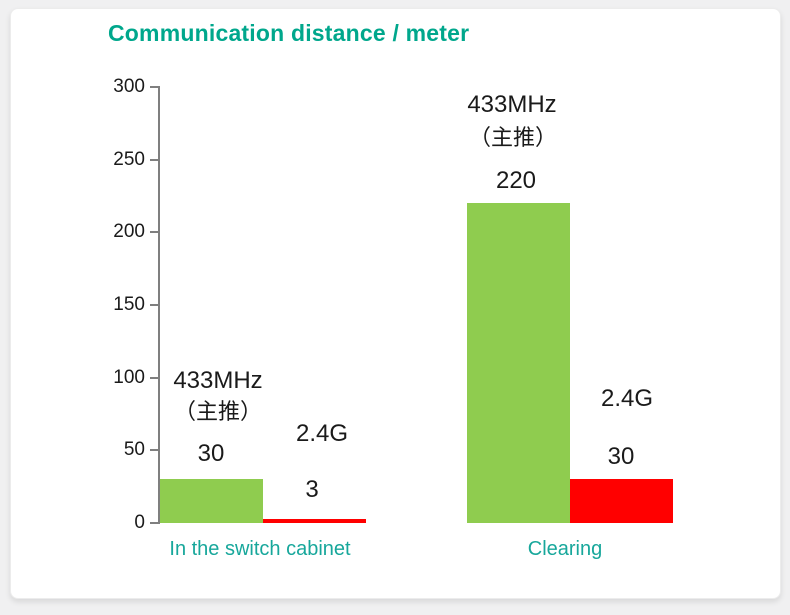 This screenshot has height=615, width=790. Describe the element at coordinates (129, 377) in the screenshot. I see `y-tick-label: 100` at that location.